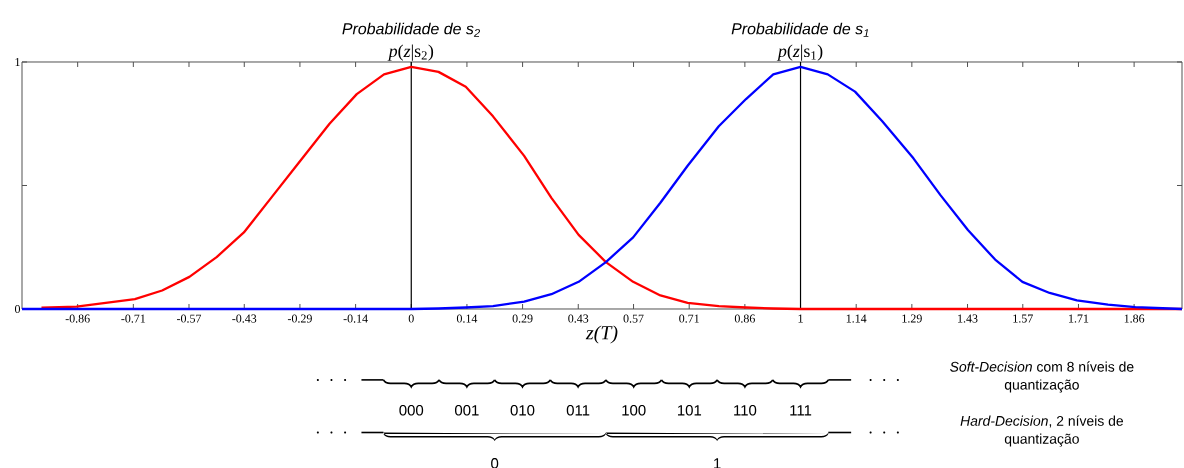 The width and height of the screenshot is (1184, 468). I want to click on text: 001, so click(466, 410).